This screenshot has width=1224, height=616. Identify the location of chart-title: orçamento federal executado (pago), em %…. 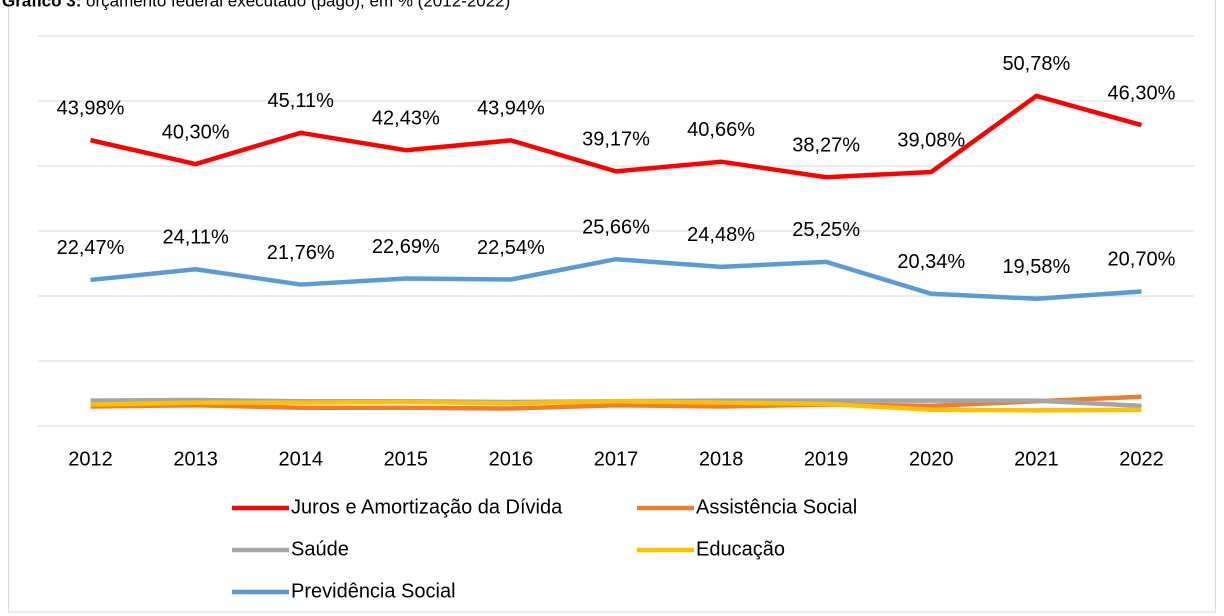
(298, 5).